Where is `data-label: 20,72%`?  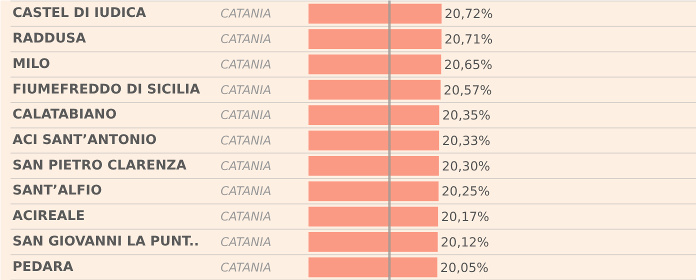
data-label: 20,72% is located at coordinates (468, 14).